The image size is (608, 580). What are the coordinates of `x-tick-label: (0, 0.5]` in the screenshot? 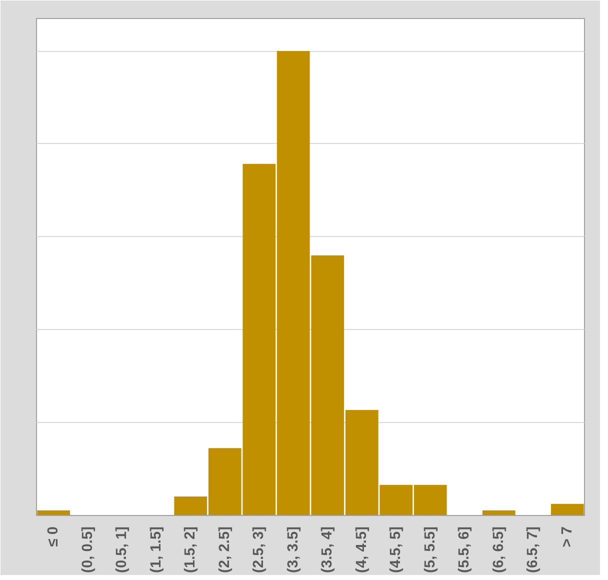 It's located at (88, 549).